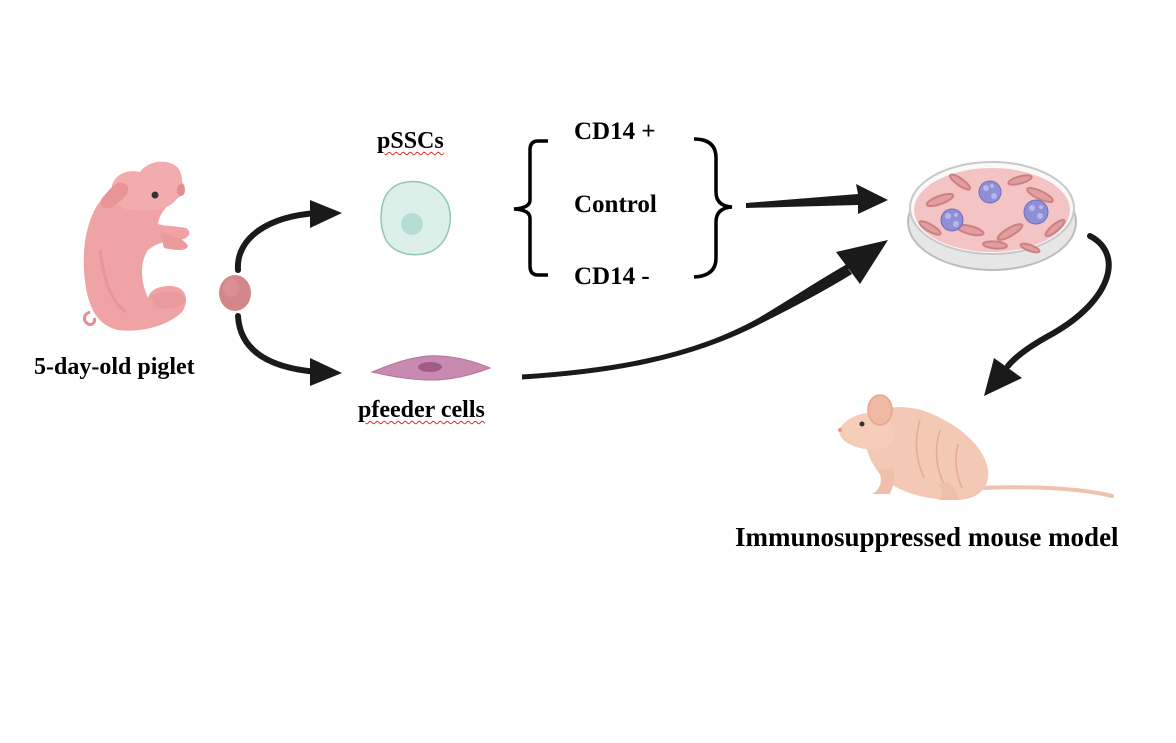  I want to click on control-label: Control, so click(615, 204).